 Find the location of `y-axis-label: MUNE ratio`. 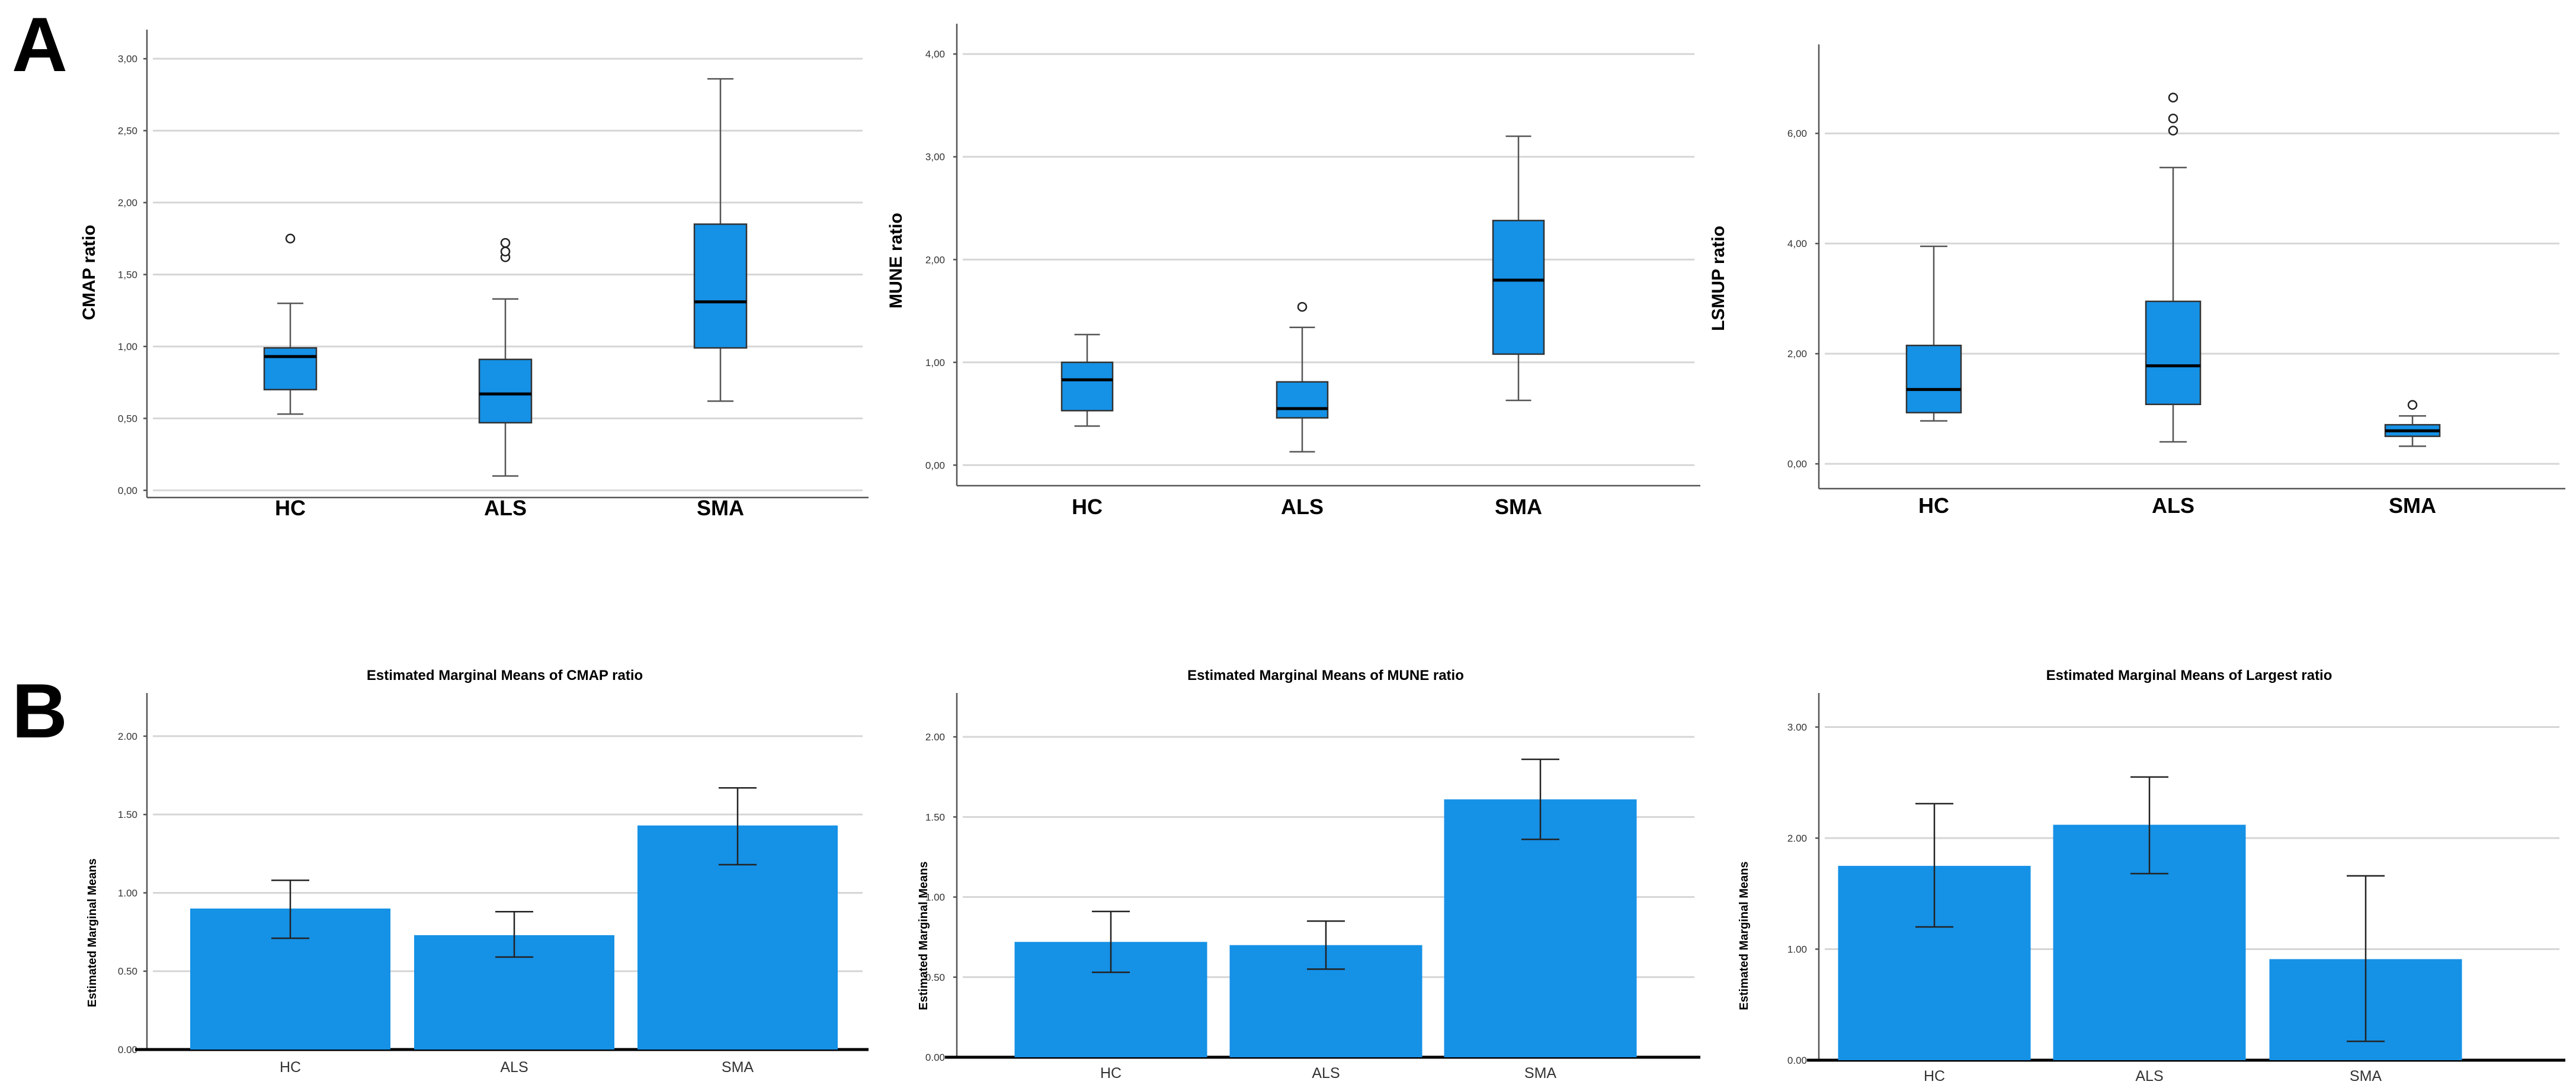

y-axis-label: MUNE ratio is located at coordinates (896, 261).